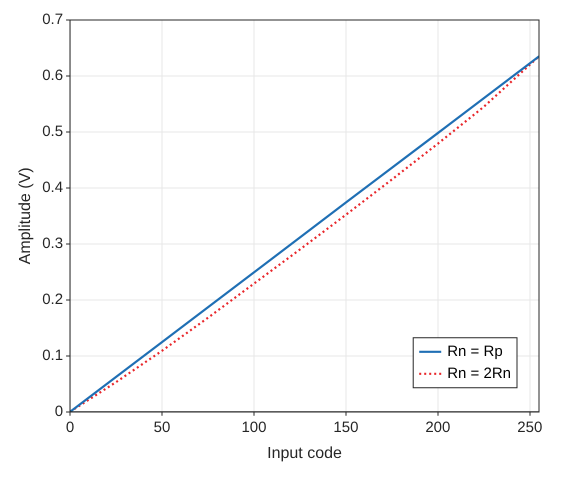 Image resolution: width=561 pixels, height=479 pixels. What do you see at coordinates (479, 373) in the screenshot?
I see `legend-label: Rn = 2Rn` at bounding box center [479, 373].